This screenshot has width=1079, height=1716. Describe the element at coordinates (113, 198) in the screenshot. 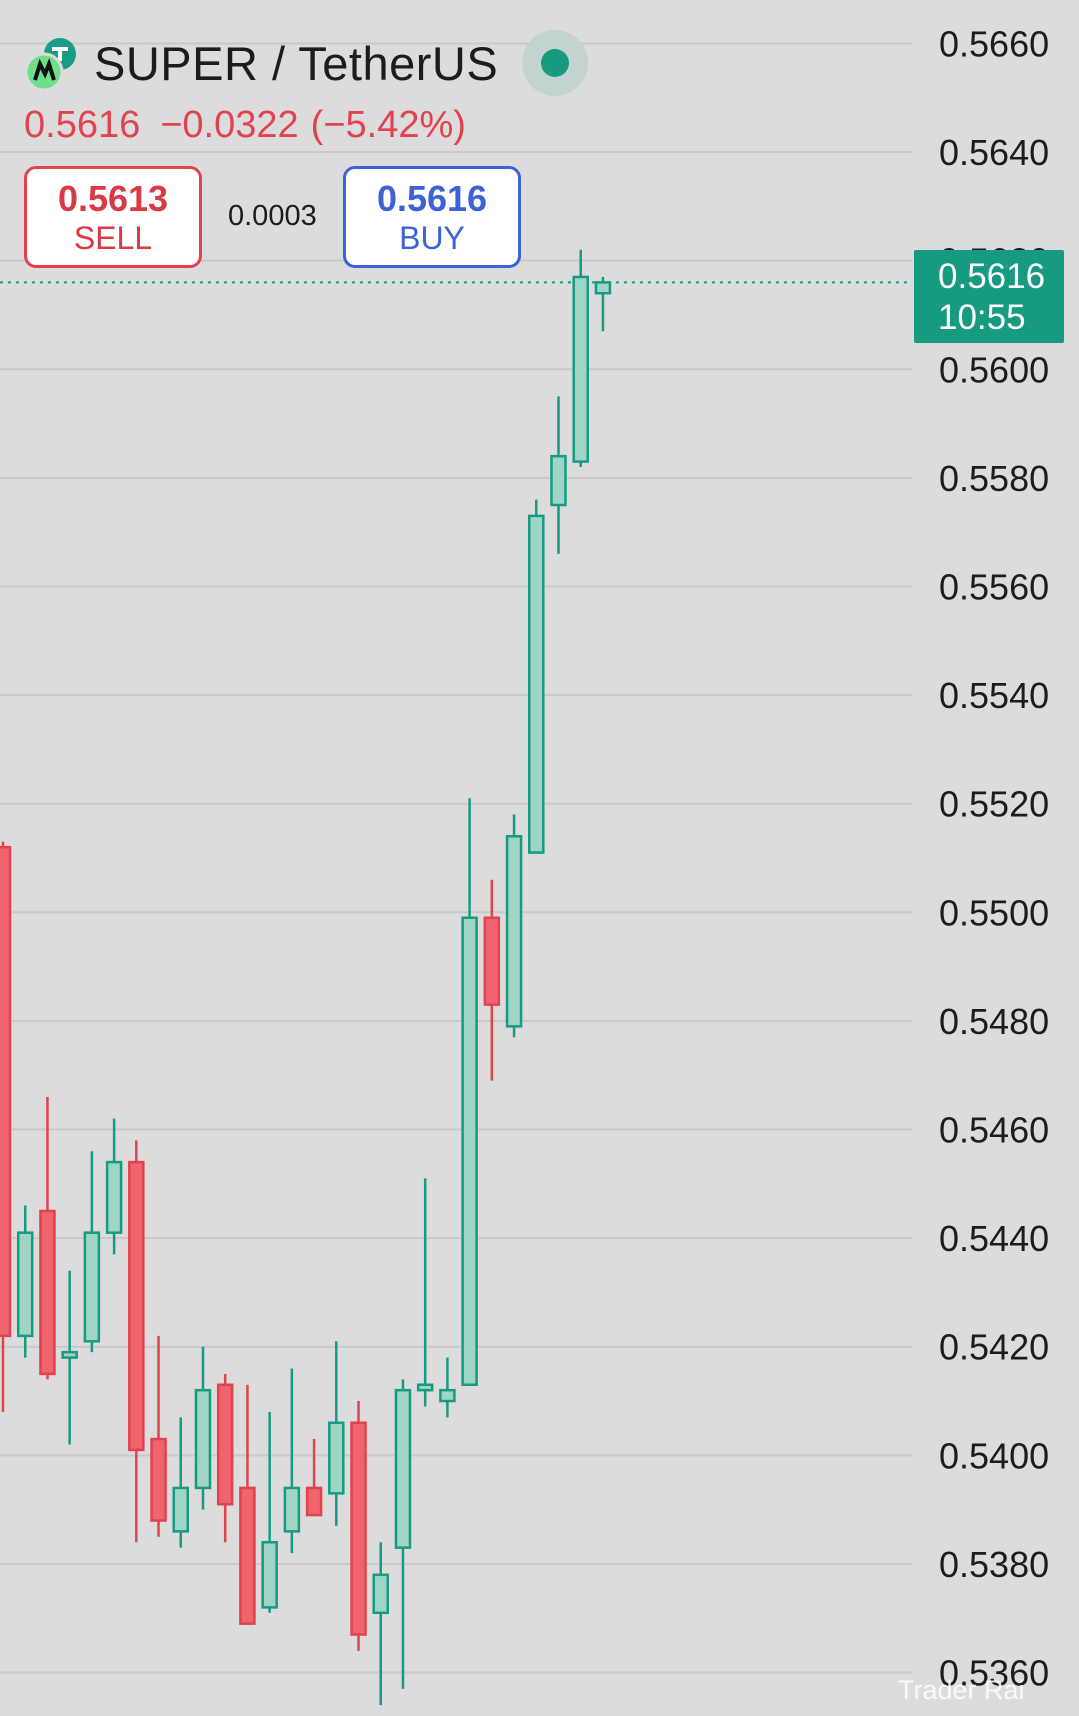

I see `sell-price: 0.5613` at that location.